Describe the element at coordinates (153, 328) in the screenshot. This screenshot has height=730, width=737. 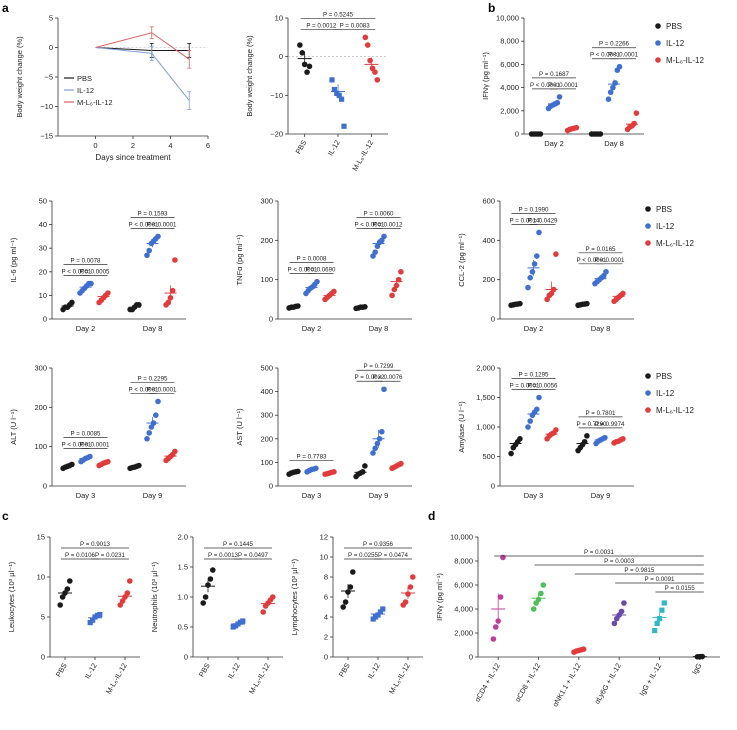
I see `r2a-day-label: Day 8` at that location.